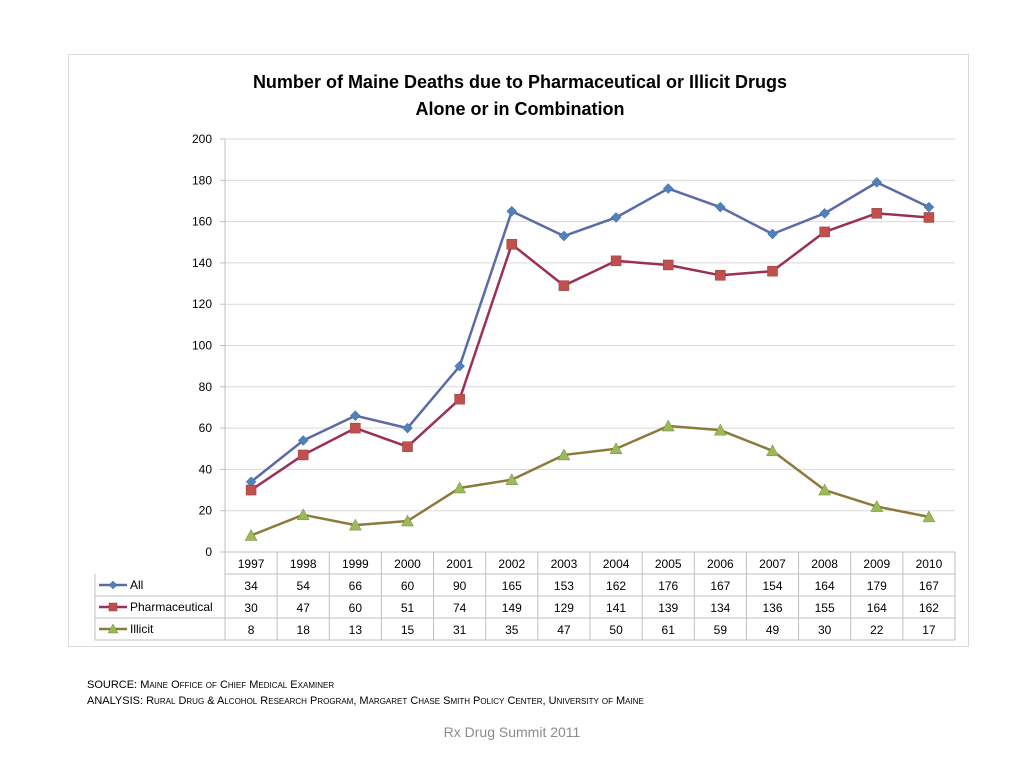  What do you see at coordinates (206, 511) in the screenshot?
I see `y-tick-label: 20` at bounding box center [206, 511].